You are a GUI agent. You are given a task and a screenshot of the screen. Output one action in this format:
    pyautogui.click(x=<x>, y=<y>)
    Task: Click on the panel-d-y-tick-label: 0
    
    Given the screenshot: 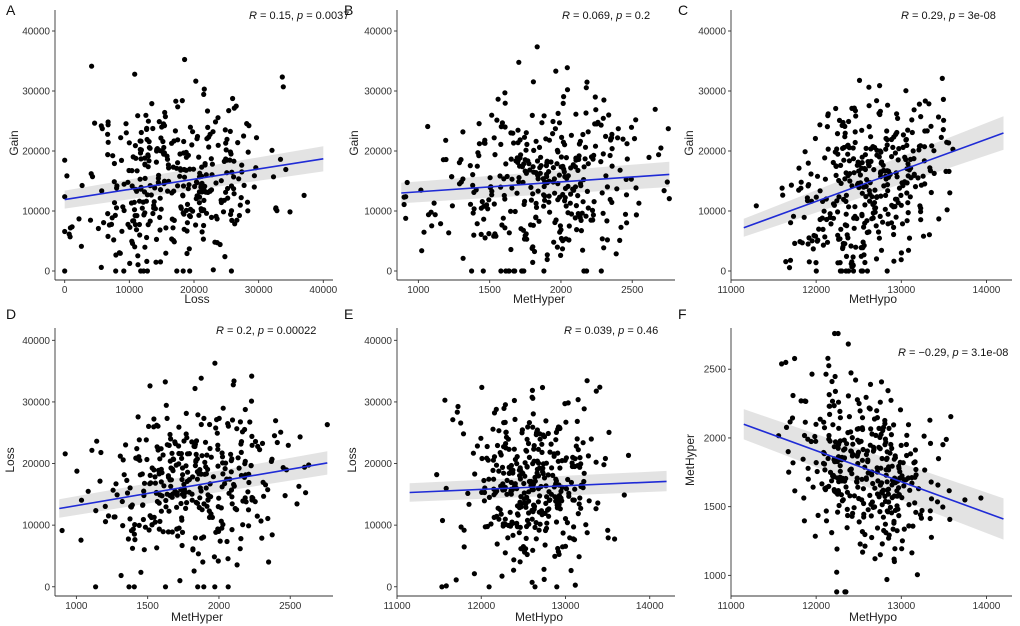 What is the action you would take?
    pyautogui.click(x=47, y=587)
    